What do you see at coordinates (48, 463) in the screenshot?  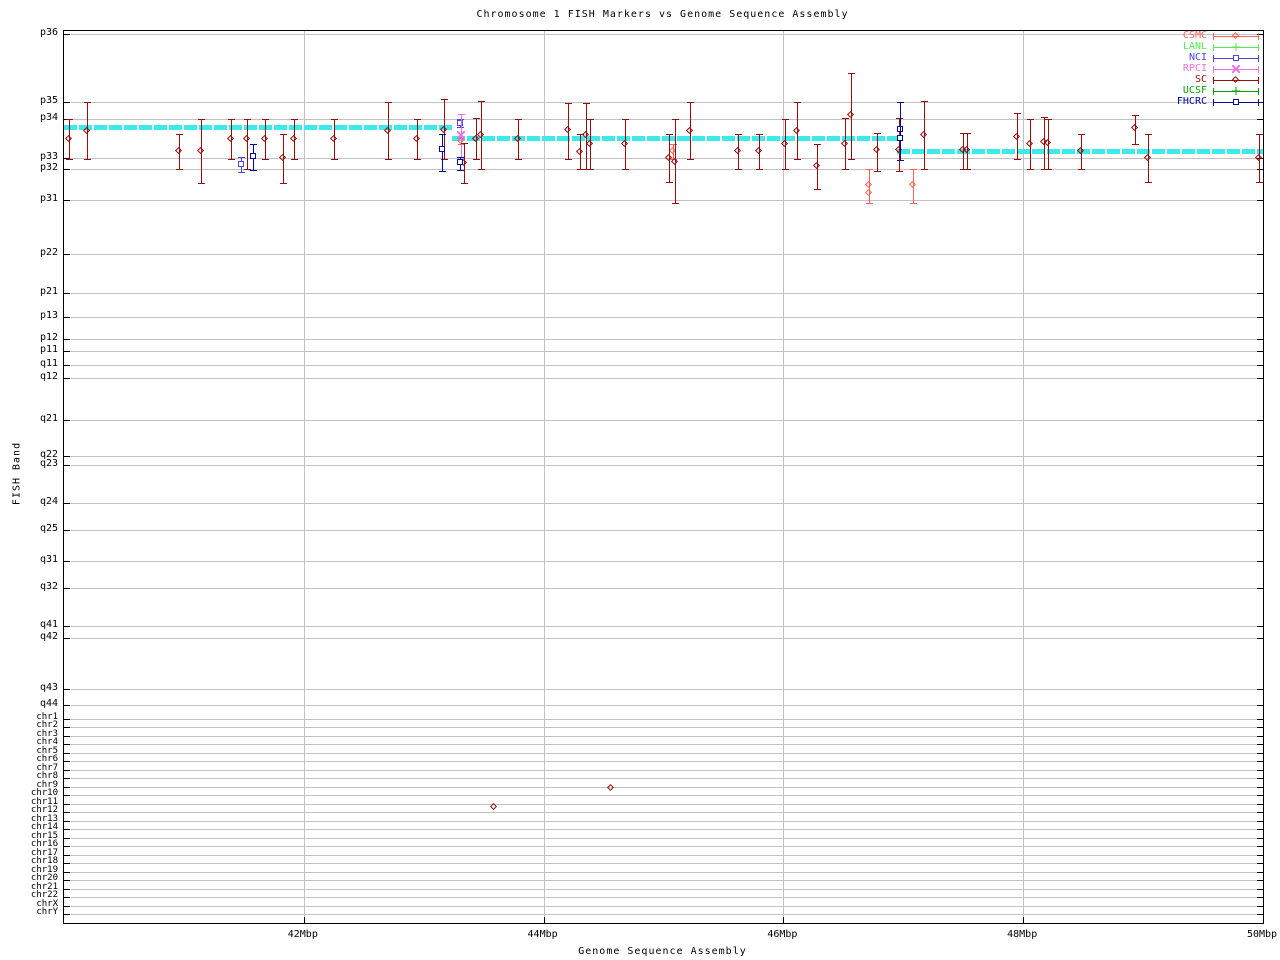 I see `y-tick-label: q23` at bounding box center [48, 463].